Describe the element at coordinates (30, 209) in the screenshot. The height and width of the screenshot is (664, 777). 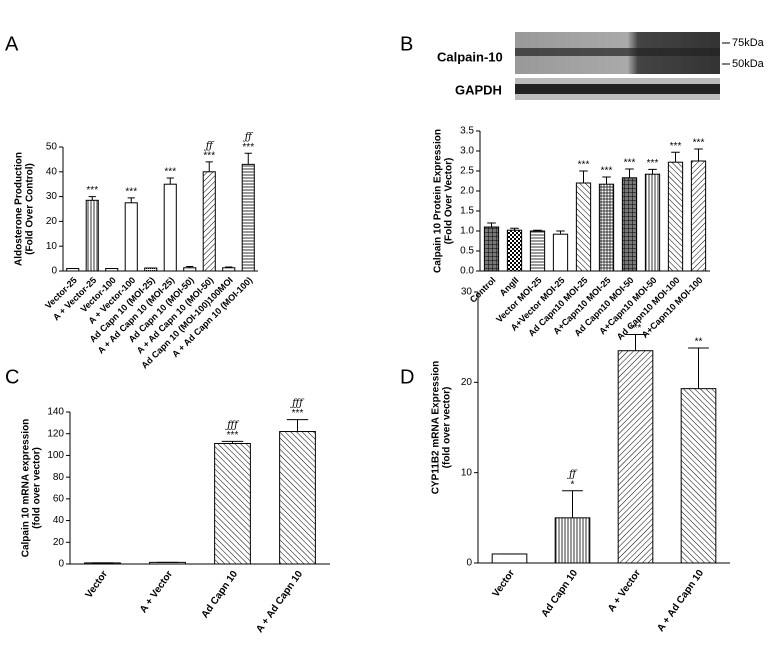
I see `y-axis-label: (Fold Over Control)` at that location.